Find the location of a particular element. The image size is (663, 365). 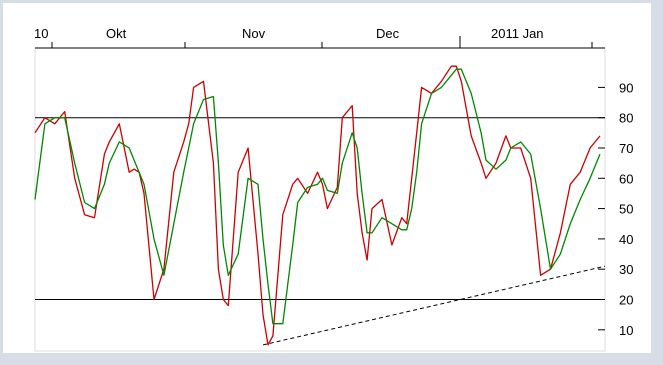

y-tick-label-50: 50 is located at coordinates (626, 209).